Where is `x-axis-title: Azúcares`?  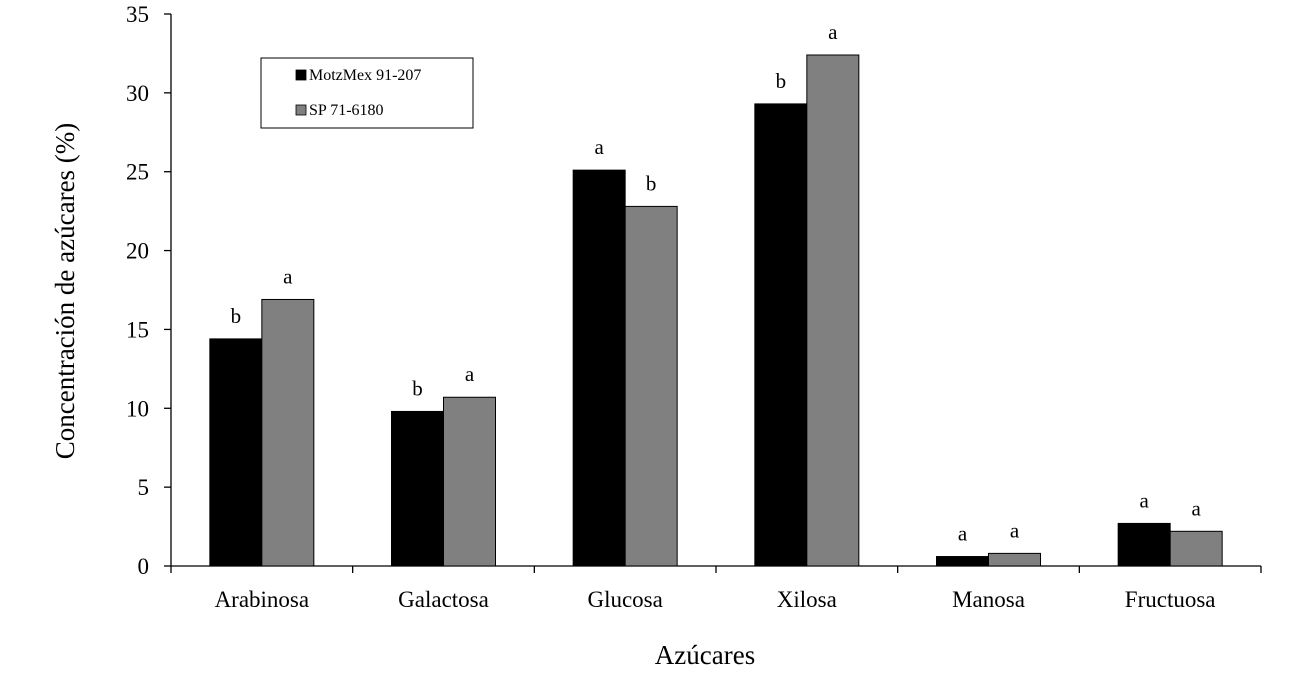 x-axis-title: Azúcares is located at coordinates (705, 655).